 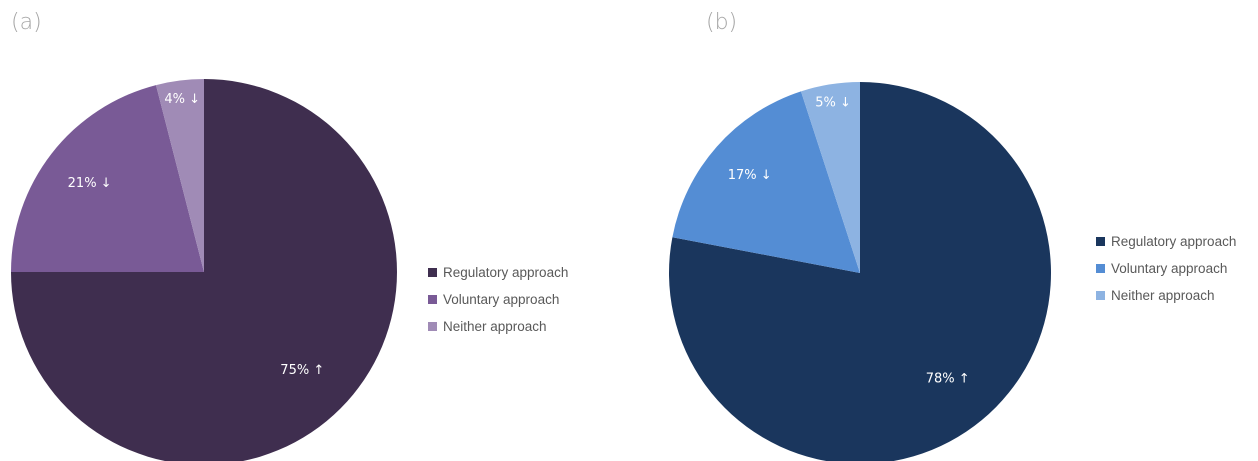 I want to click on panel-a-label: (a), so click(x=26, y=22).